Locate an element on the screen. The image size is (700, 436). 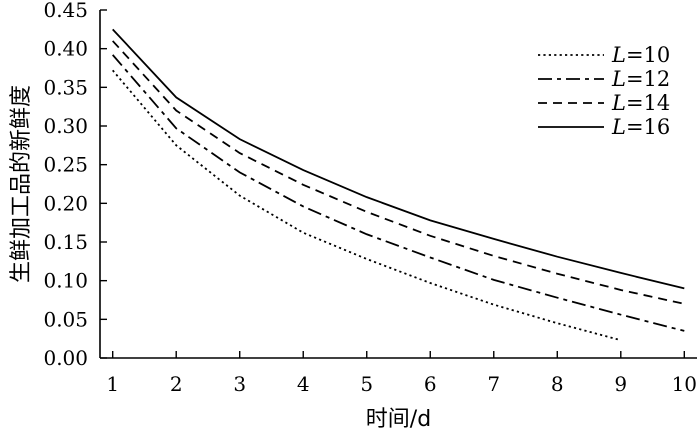
legend-label: L=12 is located at coordinates (640, 79).